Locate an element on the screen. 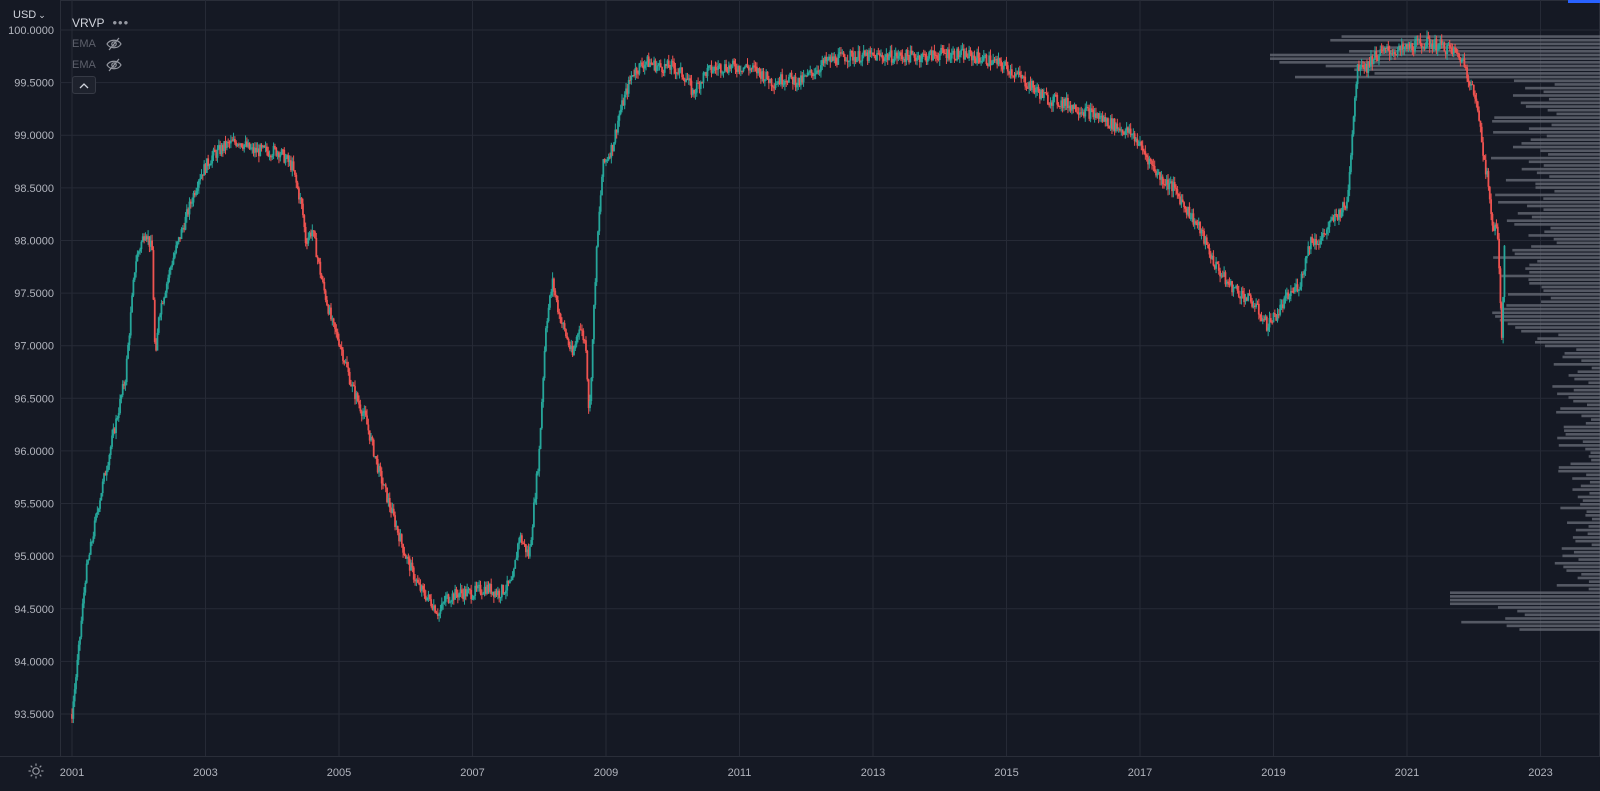 This screenshot has width=1600, height=791. sun-settings-icon is located at coordinates (36, 771).